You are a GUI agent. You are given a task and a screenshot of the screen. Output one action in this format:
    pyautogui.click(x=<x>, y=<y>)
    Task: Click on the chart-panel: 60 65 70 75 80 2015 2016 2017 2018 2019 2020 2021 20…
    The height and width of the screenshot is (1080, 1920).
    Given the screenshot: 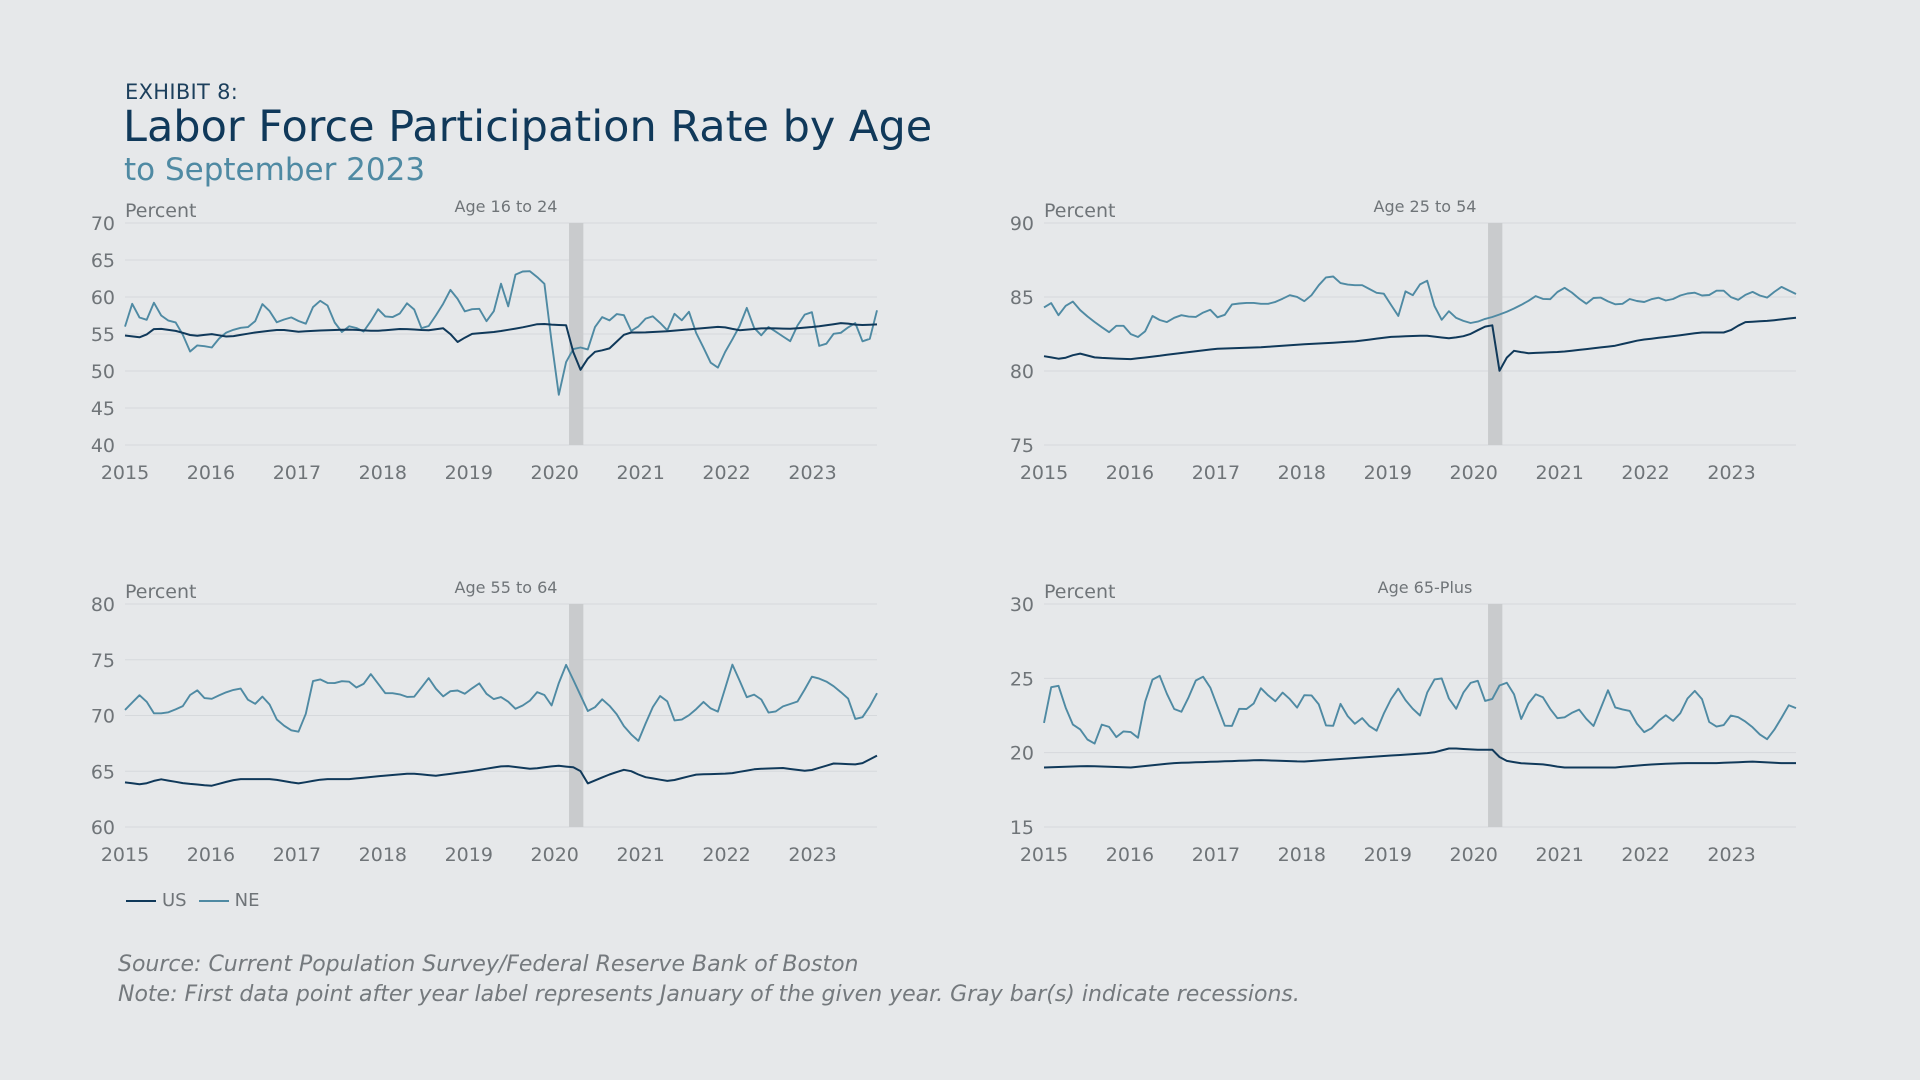 What is the action you would take?
    pyautogui.click(x=484, y=722)
    